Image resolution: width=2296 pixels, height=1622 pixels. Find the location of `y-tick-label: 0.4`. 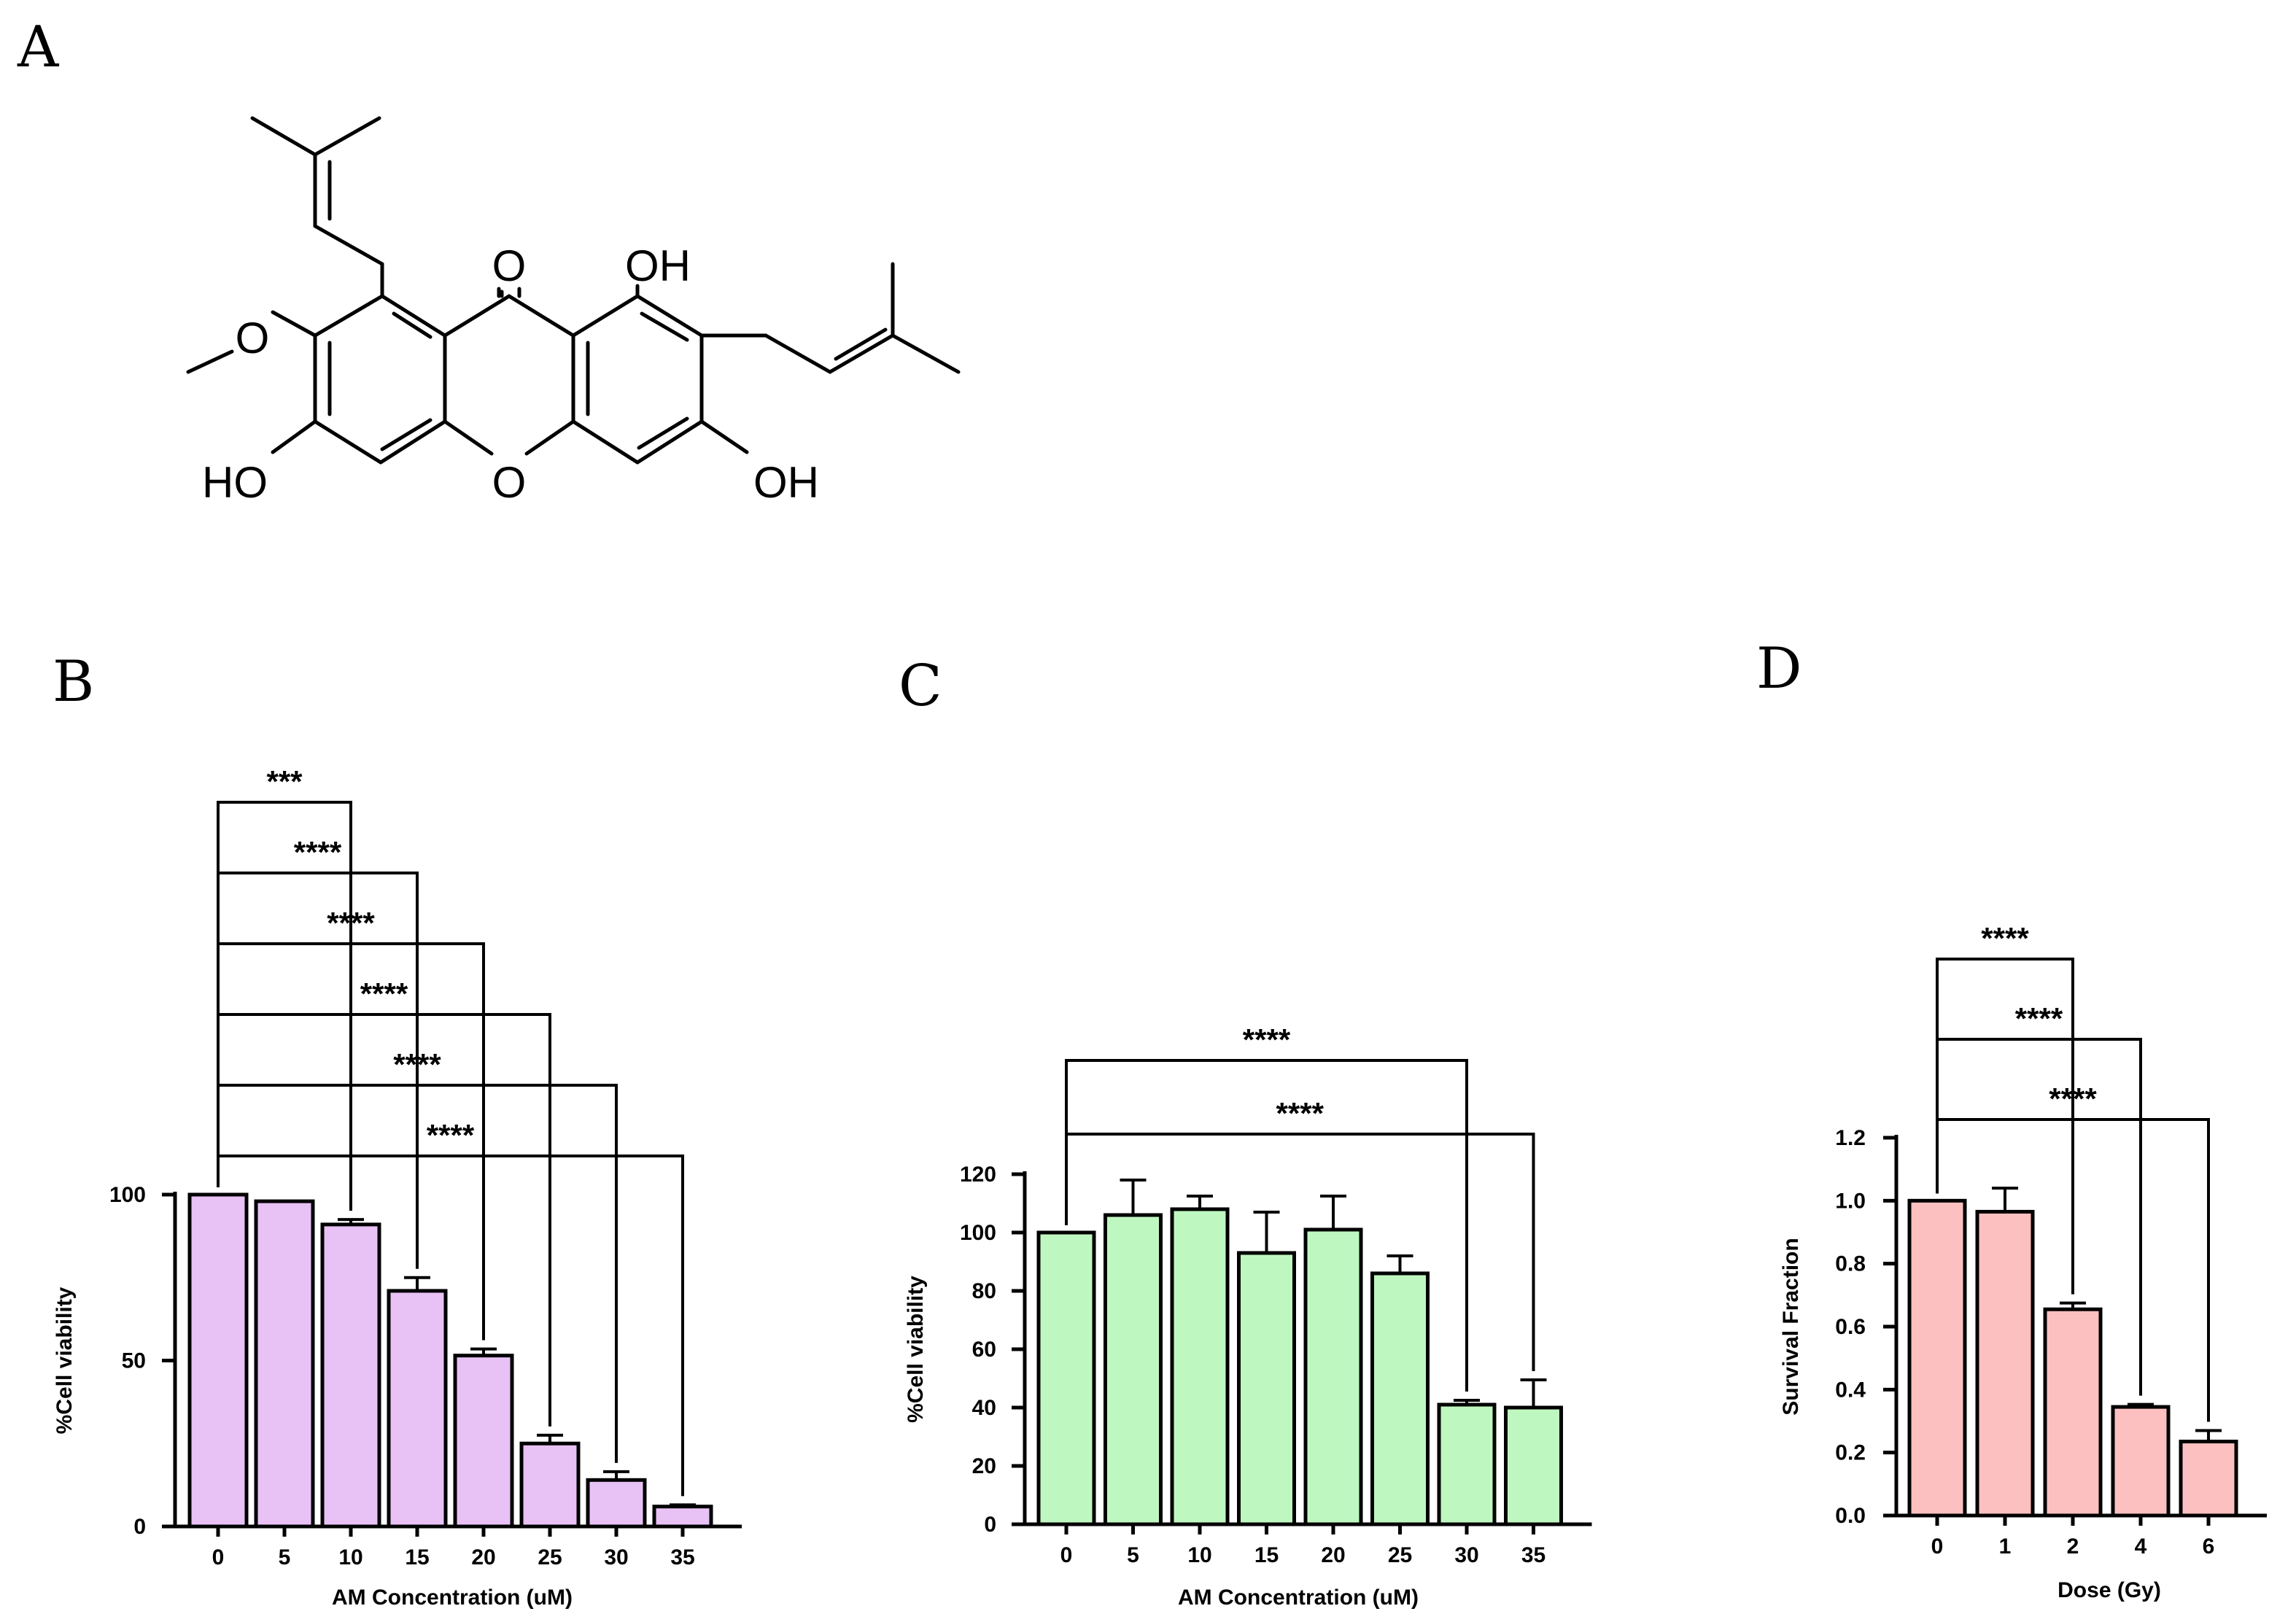

y-tick-label: 0.4 is located at coordinates (1850, 1390).